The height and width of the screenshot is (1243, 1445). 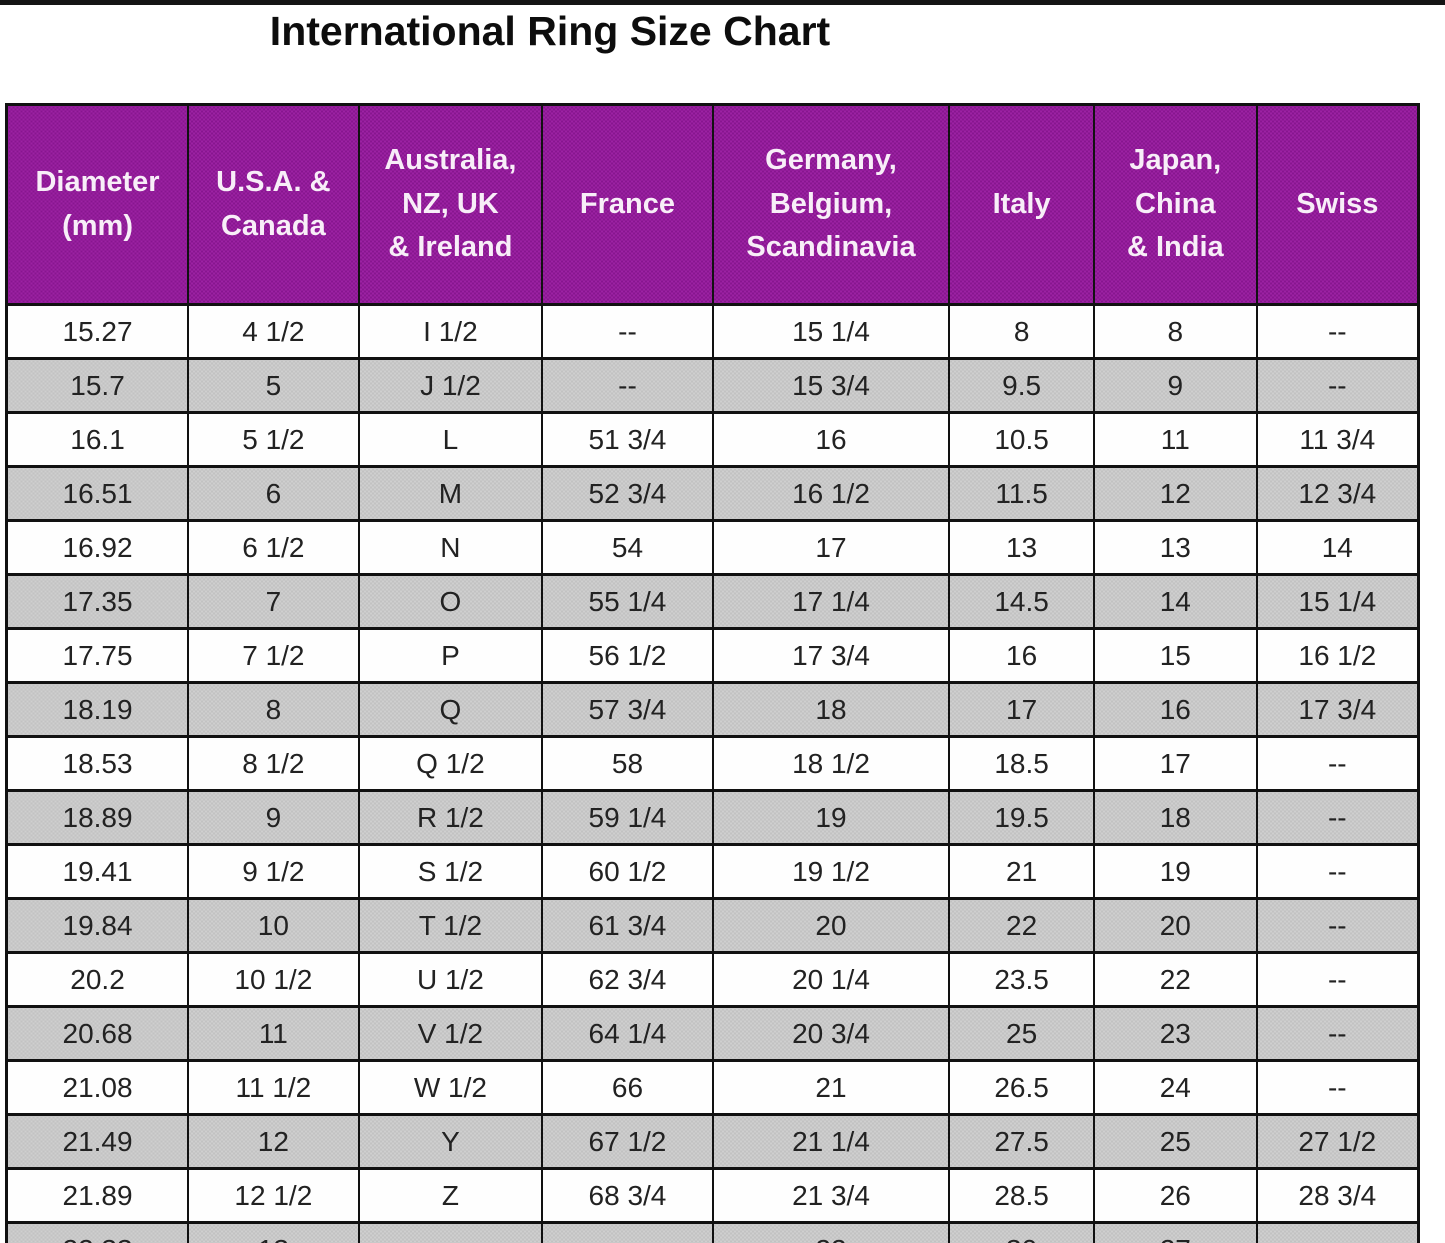 What do you see at coordinates (722, 2) in the screenshot?
I see `top-divider-line` at bounding box center [722, 2].